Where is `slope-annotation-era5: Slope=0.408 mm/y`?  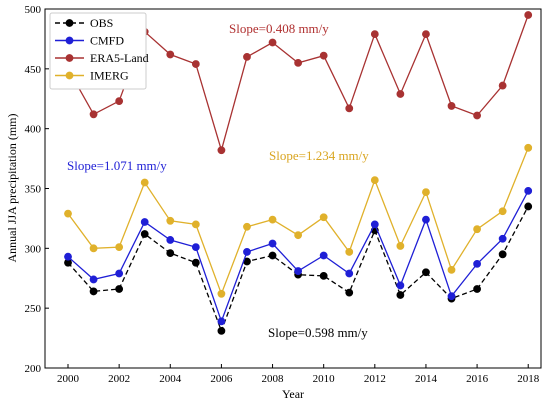 slope-annotation-era5: Slope=0.408 mm/y is located at coordinates (279, 28).